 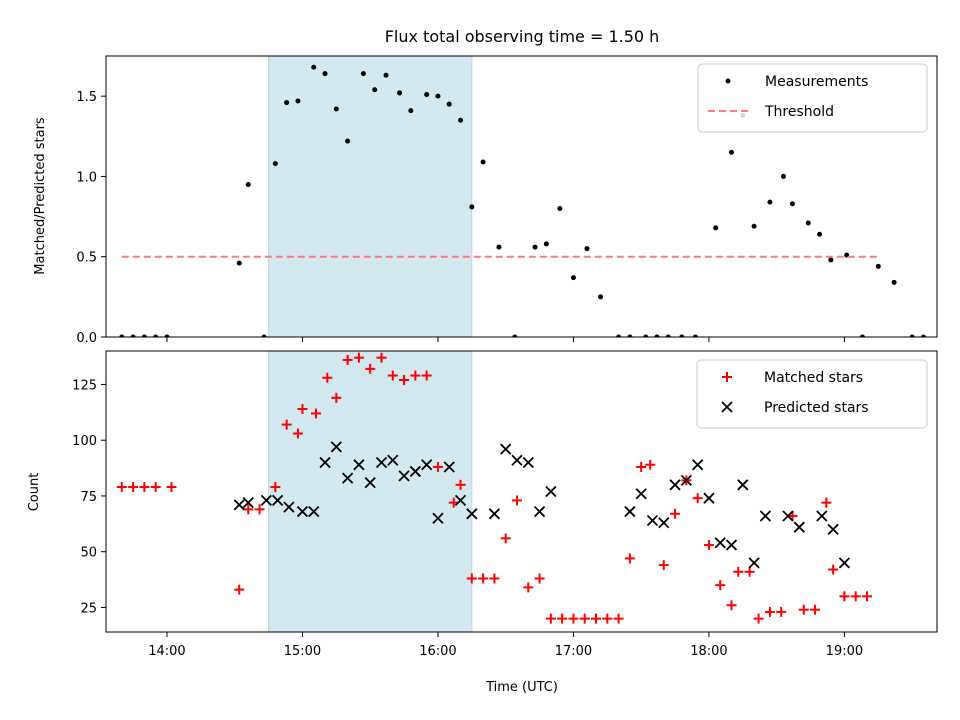 I want to click on x-axis-label: Time (UTC), so click(x=521, y=687).